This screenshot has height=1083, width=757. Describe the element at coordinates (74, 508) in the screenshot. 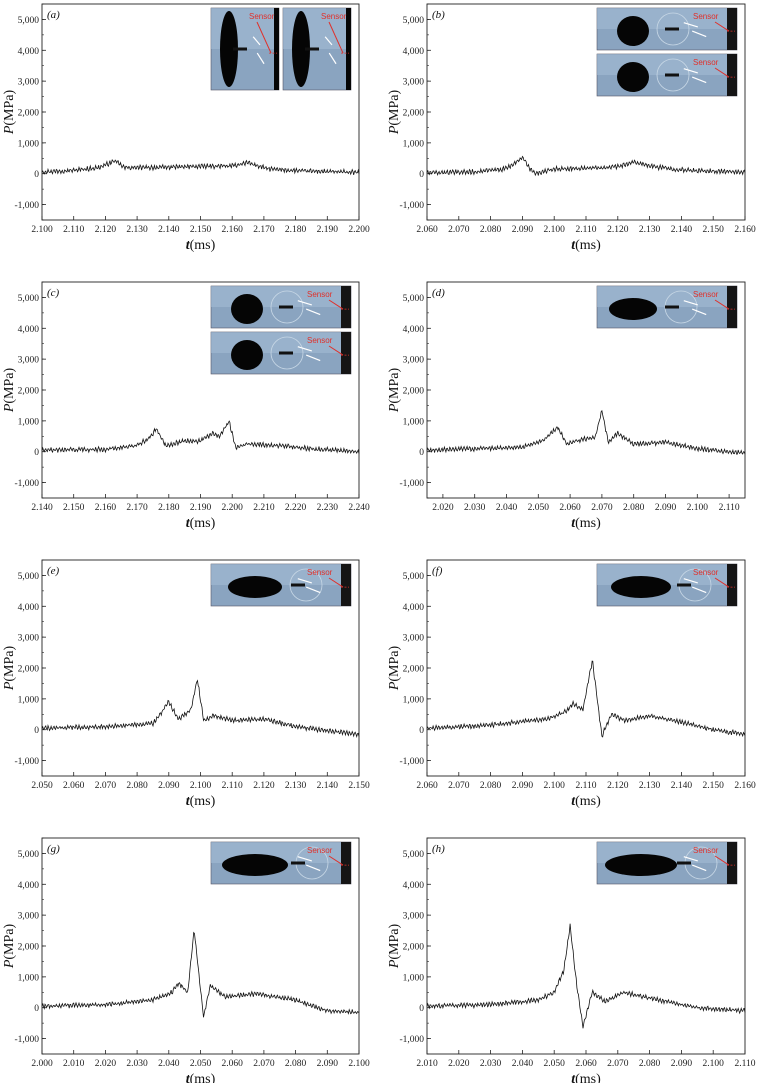

I see `x-tick-label: 2.150` at that location.